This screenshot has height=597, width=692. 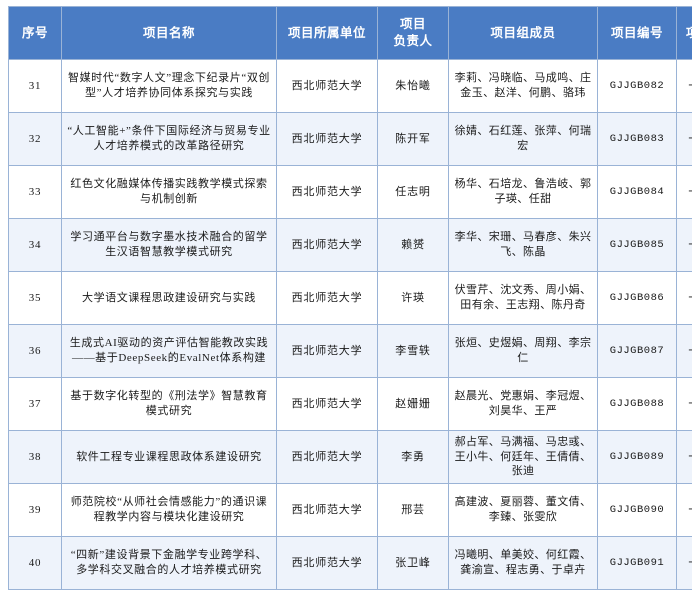 I want to click on cell-seq: 35, so click(x=35, y=298).